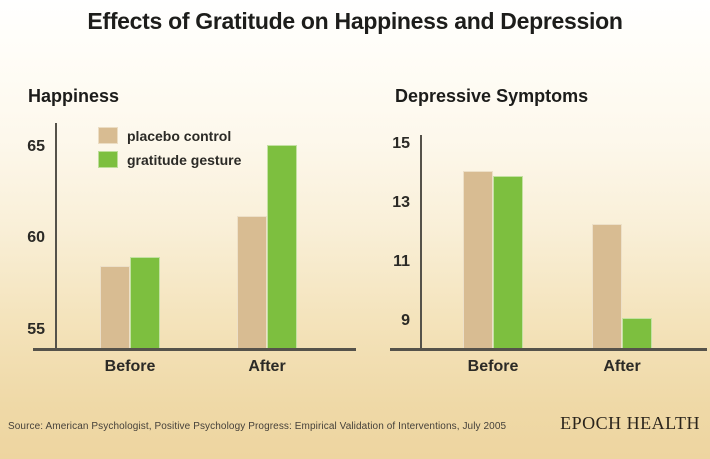 This screenshot has height=459, width=710. Describe the element at coordinates (630, 423) in the screenshot. I see `brand-logo: EPOCH HEALTH` at that location.